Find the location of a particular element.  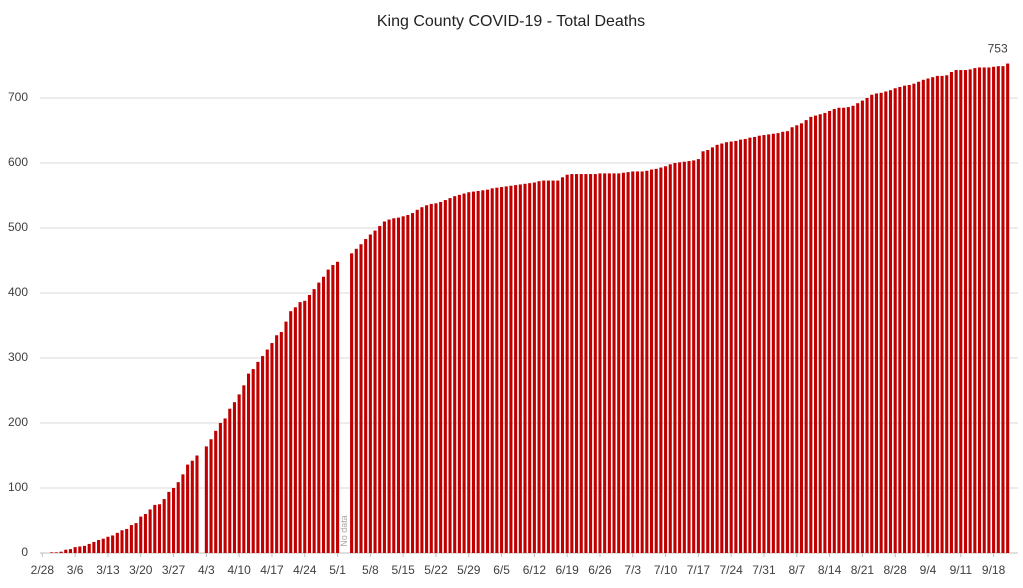

x-tick-label: 7/17 is located at coordinates (699, 570).